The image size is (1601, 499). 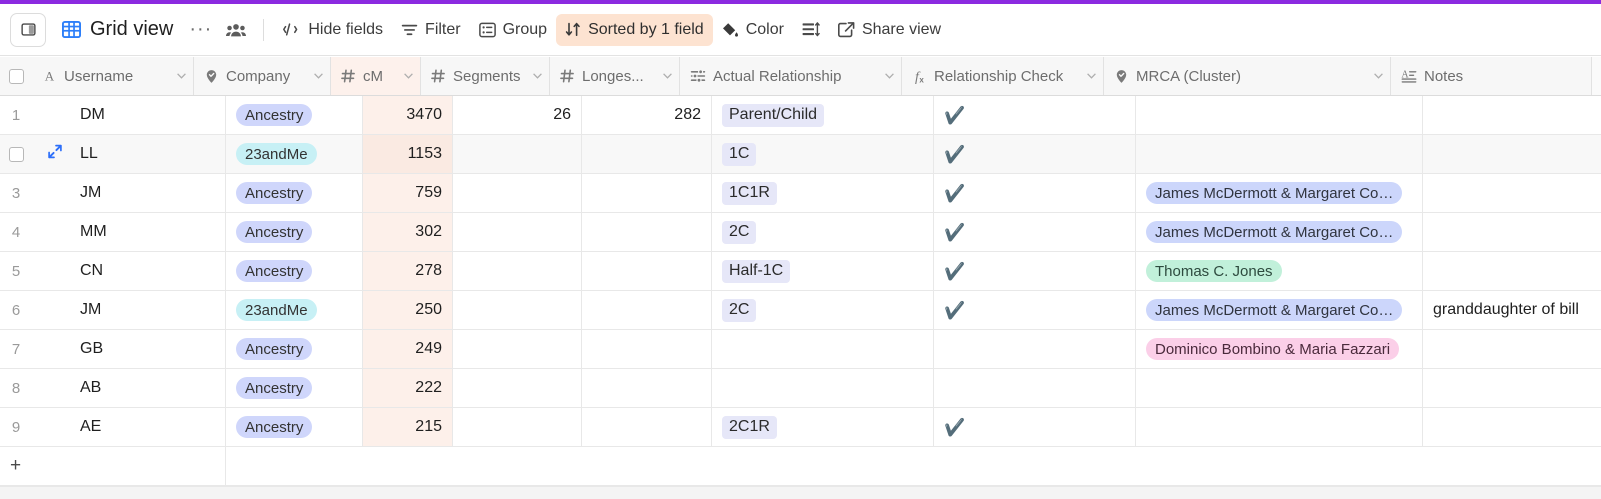 What do you see at coordinates (16, 193) in the screenshot?
I see `row-number-cell: 3` at bounding box center [16, 193].